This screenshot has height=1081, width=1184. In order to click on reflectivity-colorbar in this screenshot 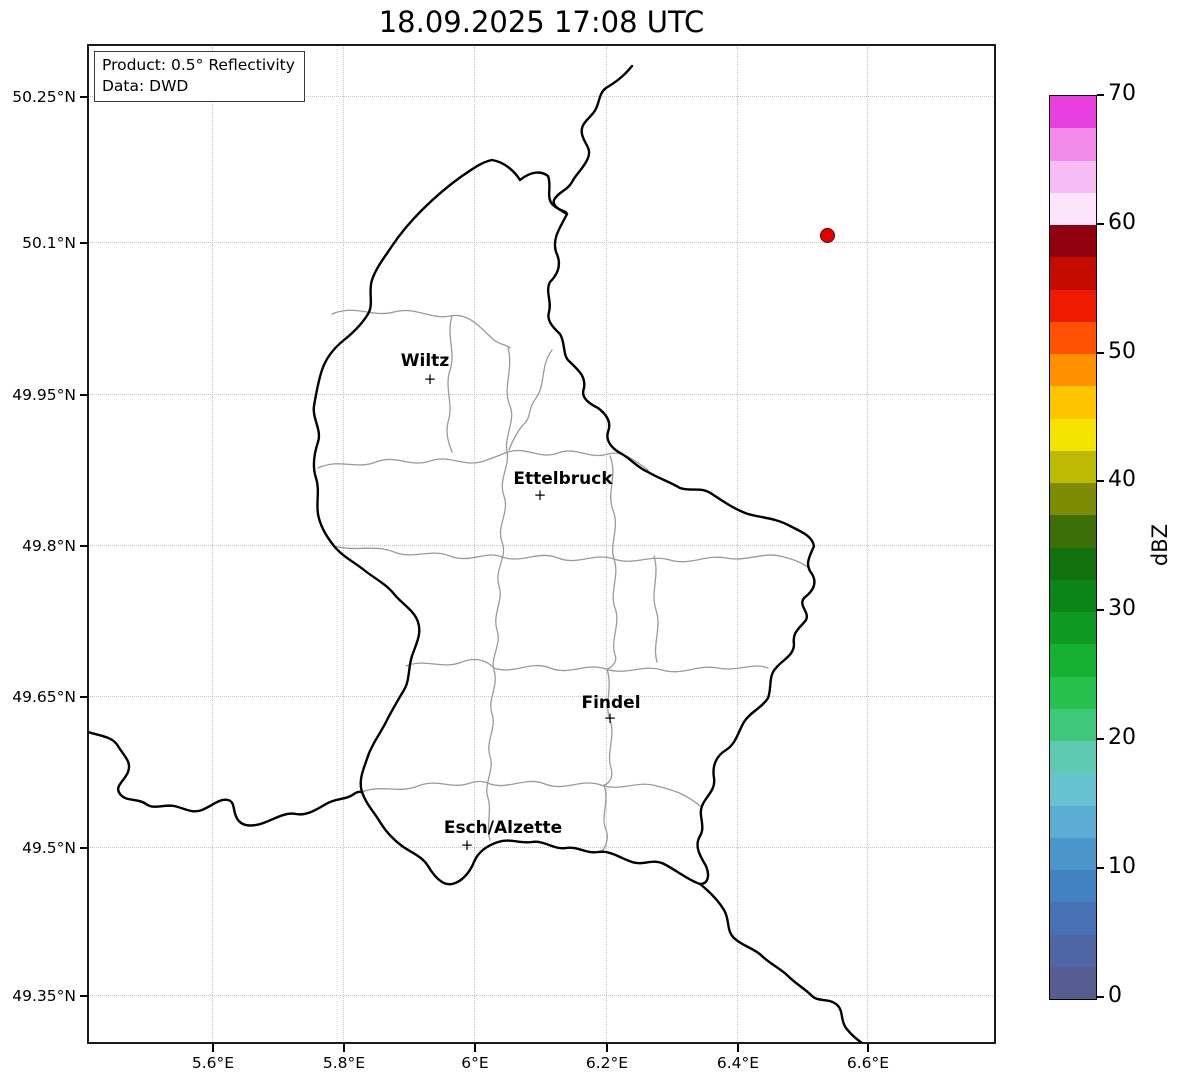, I will do `click(1073, 547)`.